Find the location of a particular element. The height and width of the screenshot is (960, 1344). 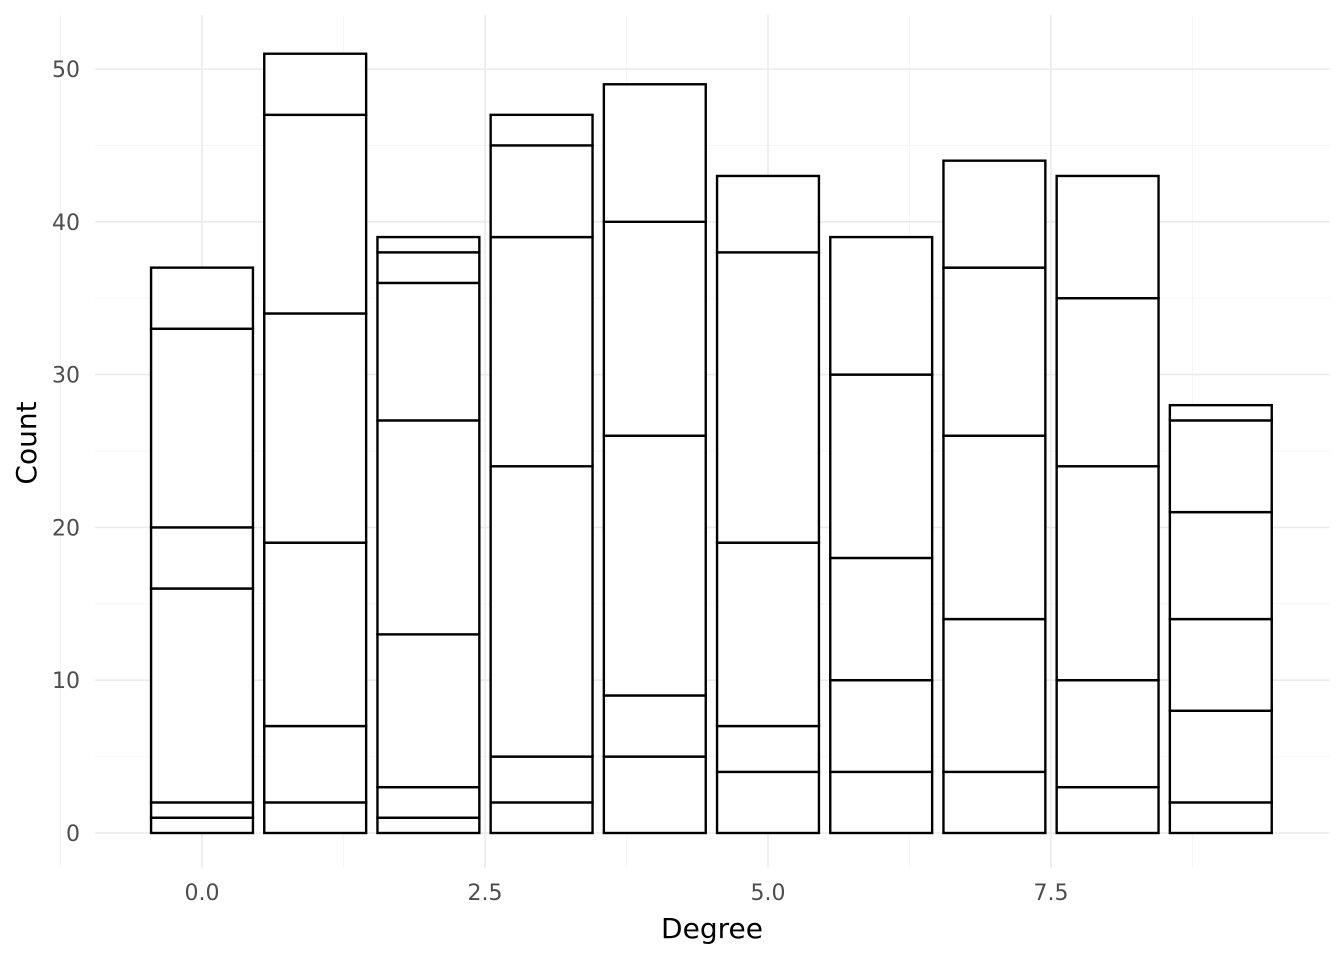

y-axis-title: Count is located at coordinates (26, 442).